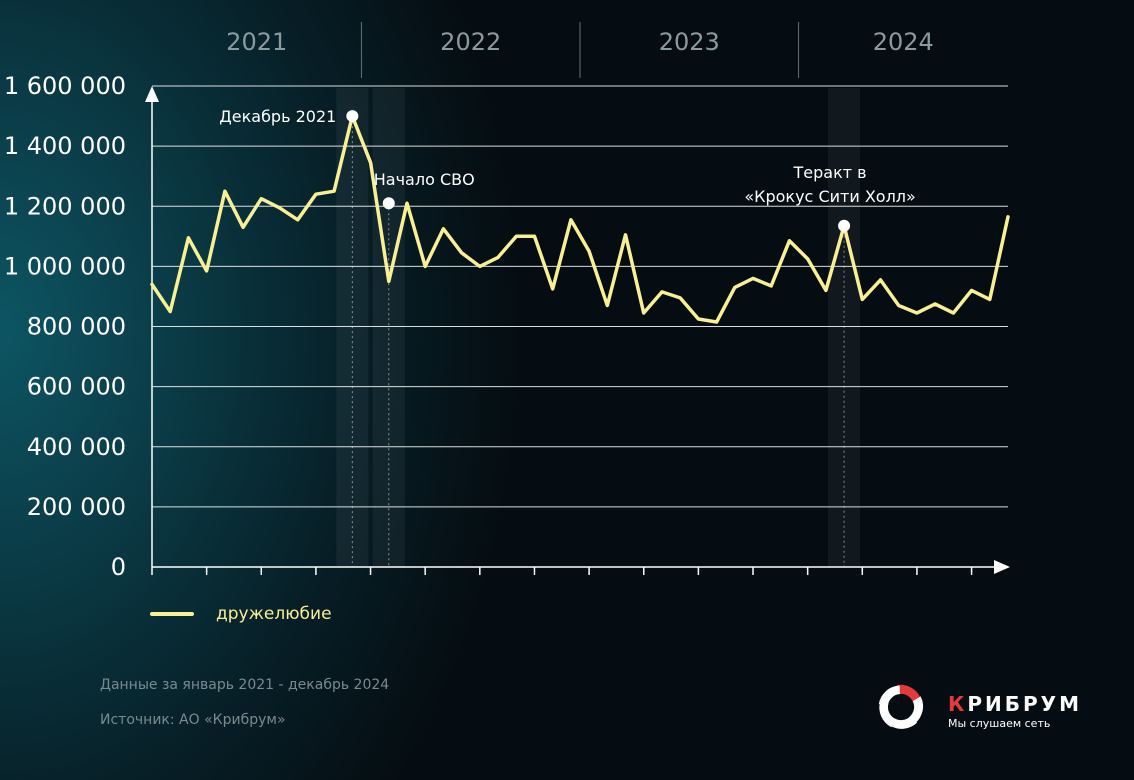  I want to click on y-tick-label-7: 1 400 000, so click(65, 146).